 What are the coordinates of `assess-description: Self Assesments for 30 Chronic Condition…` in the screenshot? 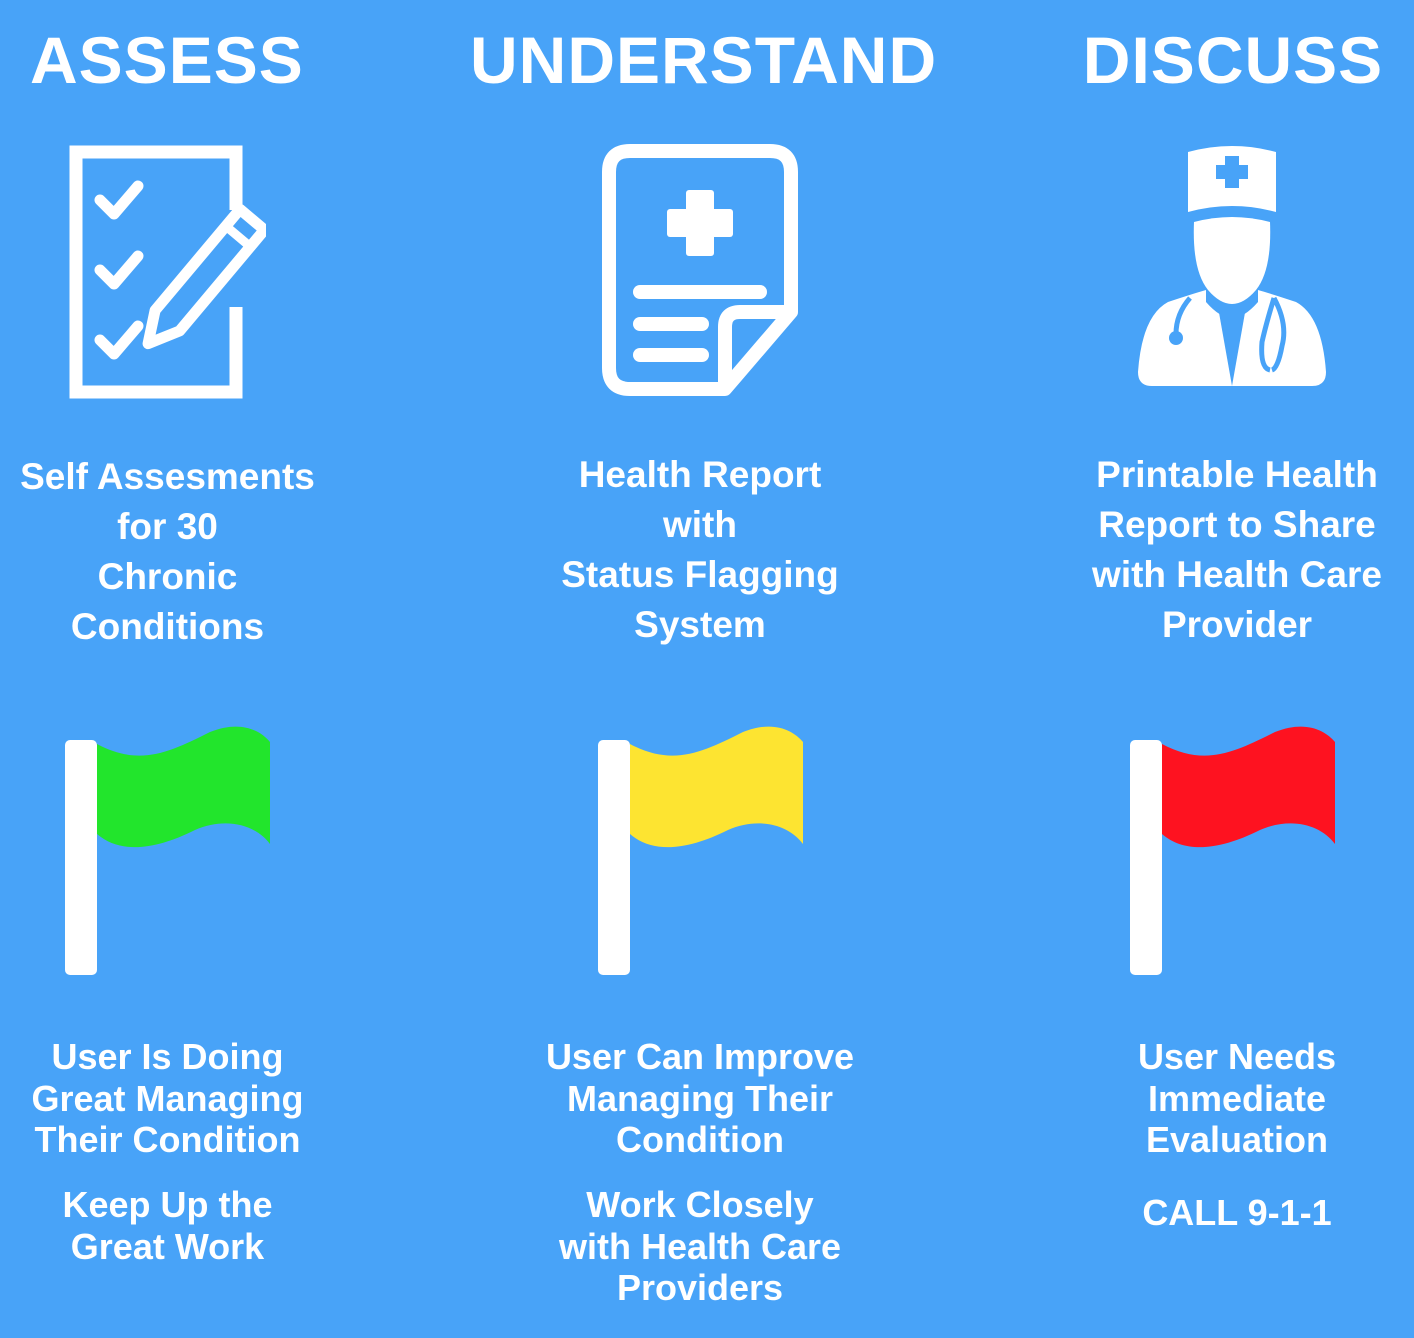 It's located at (167, 552).